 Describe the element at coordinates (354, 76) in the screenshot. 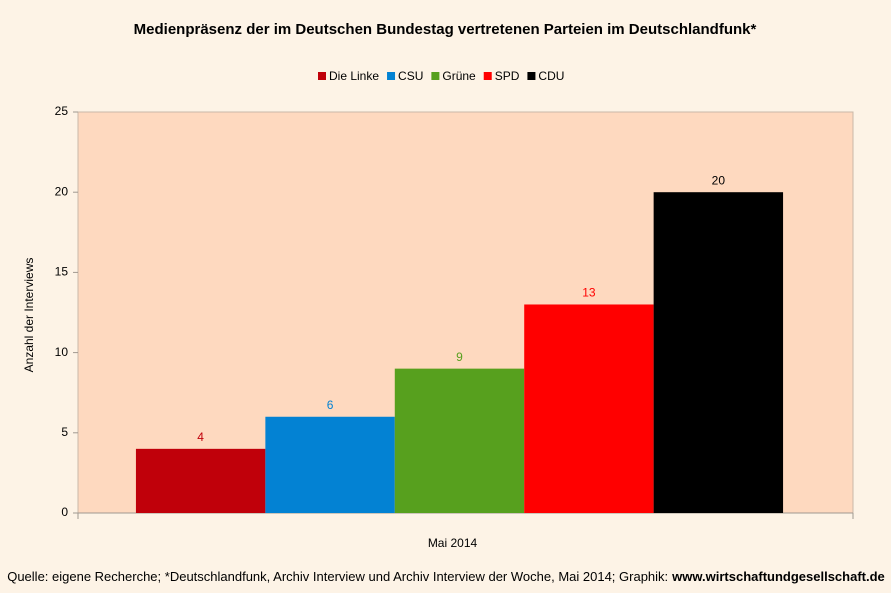

I see `legend-label: Die Linke` at that location.